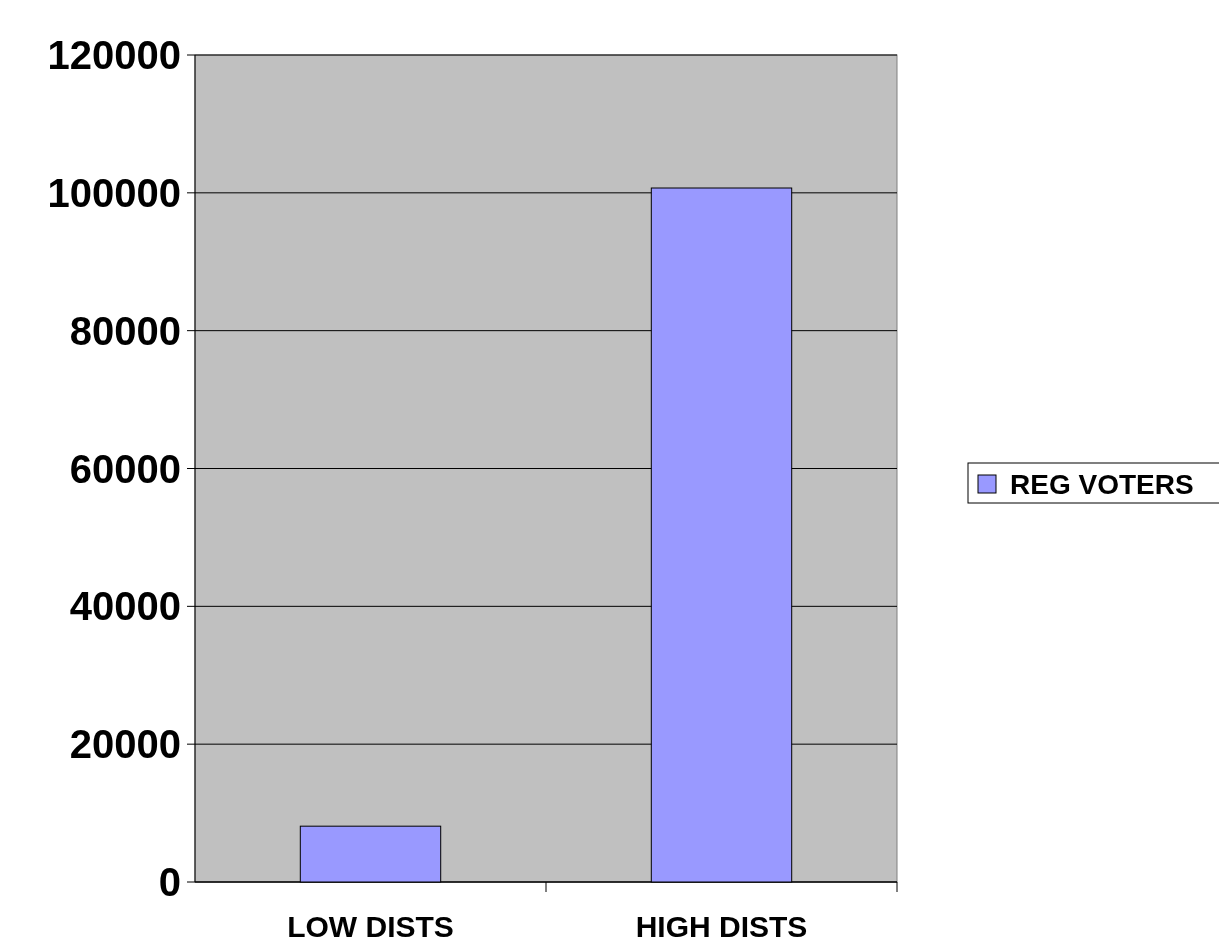 The image size is (1219, 941). Describe the element at coordinates (370, 925) in the screenshot. I see `x-tick-label: LOW DISTS` at that location.